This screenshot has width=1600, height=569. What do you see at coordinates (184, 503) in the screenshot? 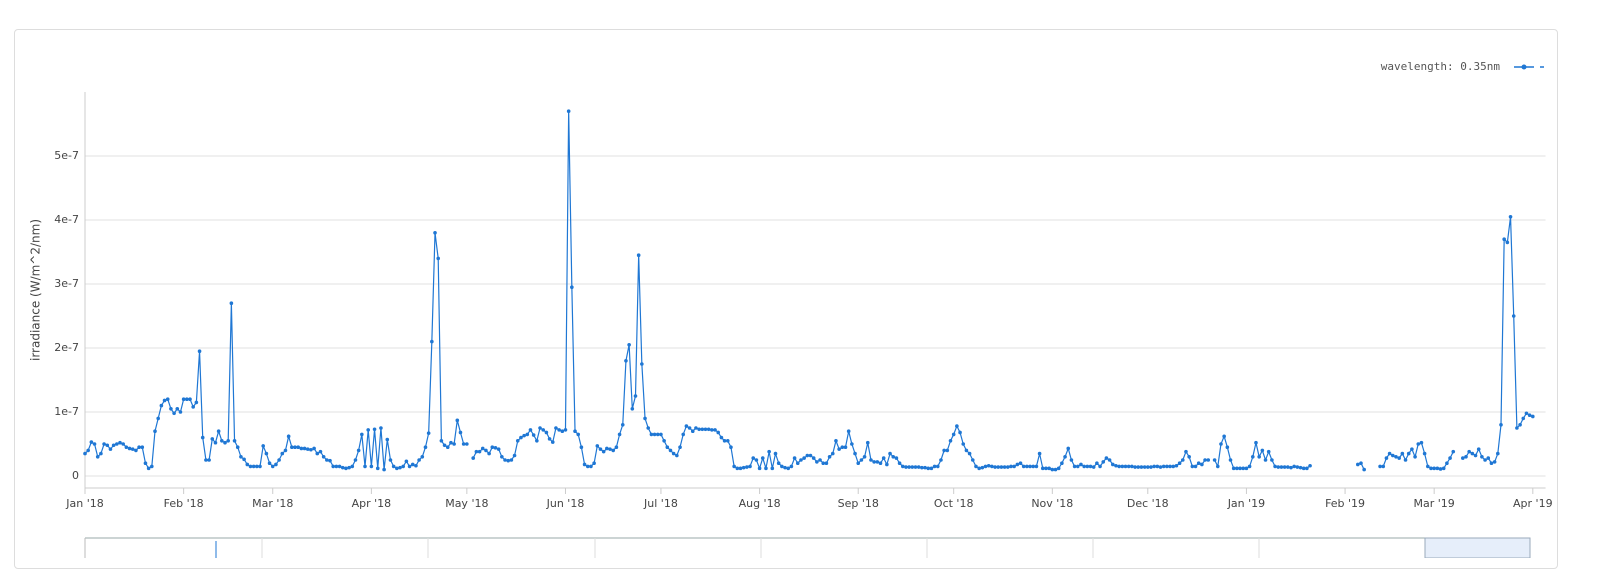
I see `x-tick-label: Feb '18` at bounding box center [184, 503].